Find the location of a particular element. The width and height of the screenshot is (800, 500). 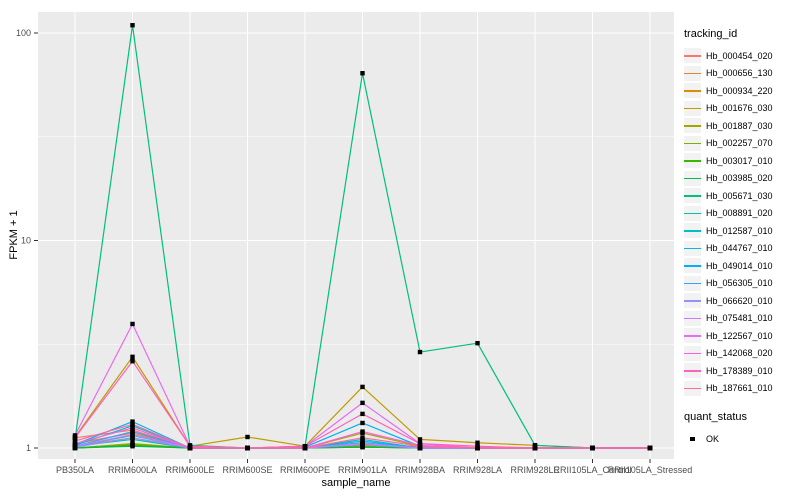

legend-entry: Hb_178389_010 is located at coordinates (741, 371).